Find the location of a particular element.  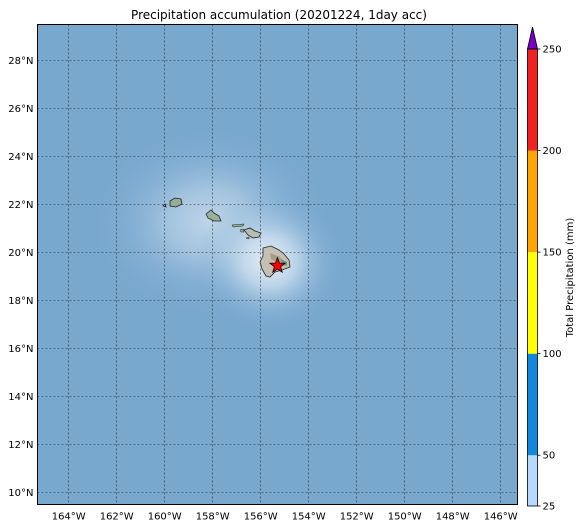

lon-tick-label: 158°W is located at coordinates (213, 517).